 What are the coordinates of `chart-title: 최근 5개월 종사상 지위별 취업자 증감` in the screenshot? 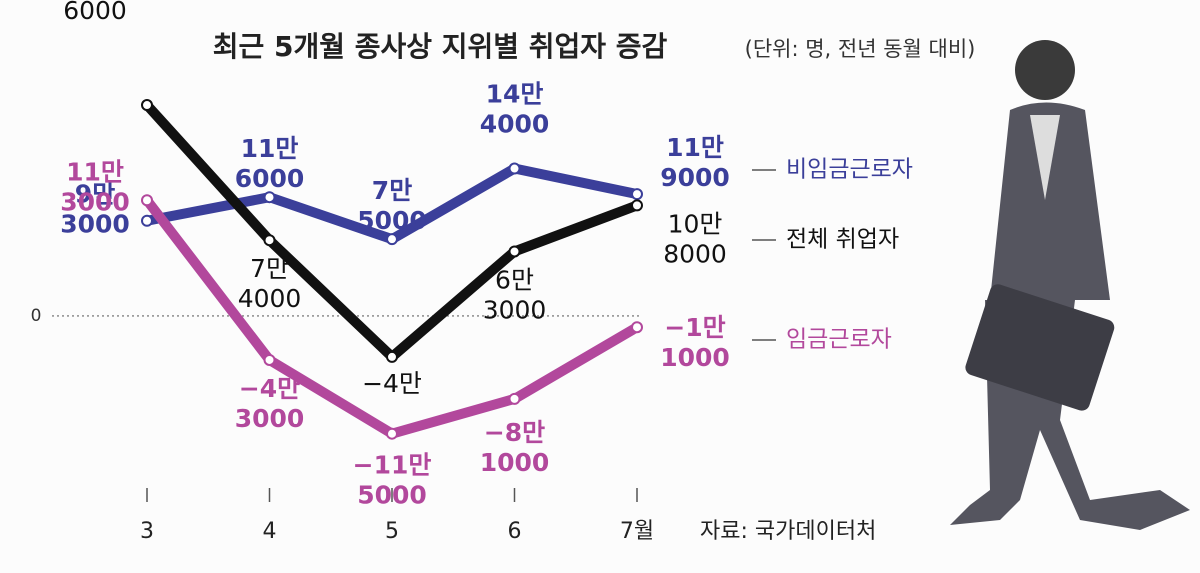 It's located at (440, 46).